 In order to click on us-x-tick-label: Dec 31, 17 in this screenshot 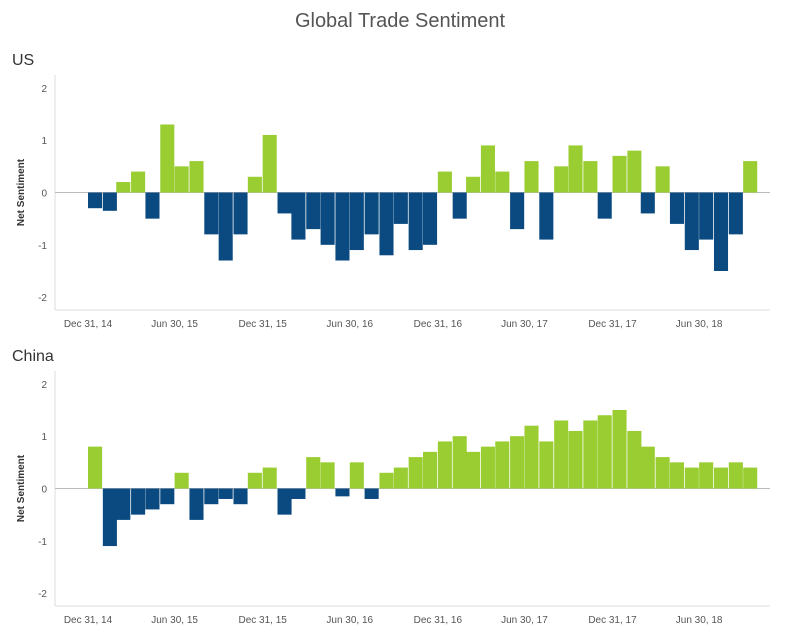, I will do `click(612, 324)`.